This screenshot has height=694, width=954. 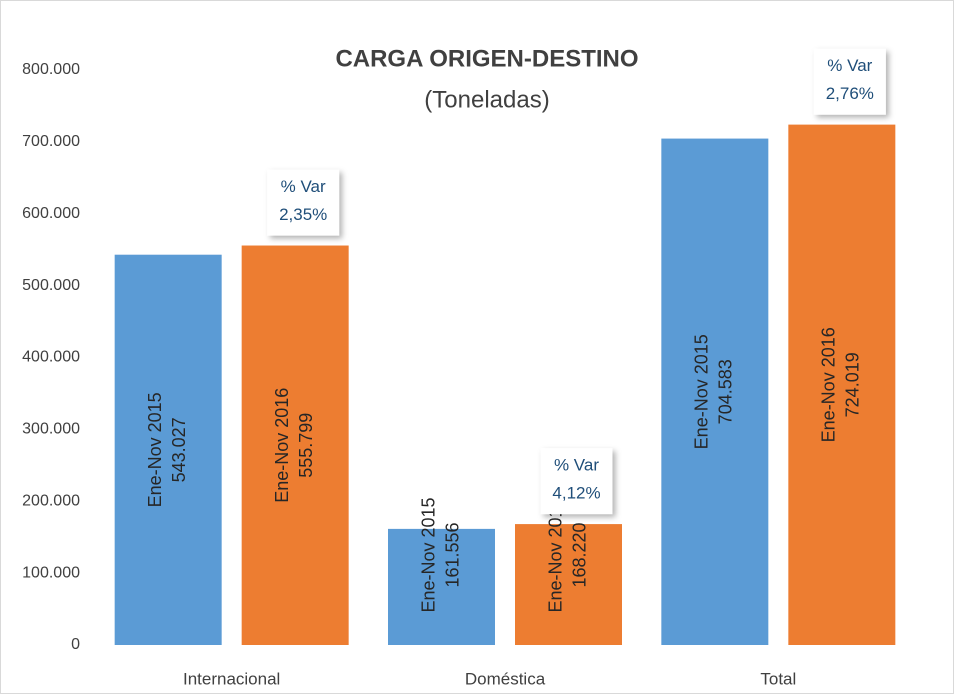 What do you see at coordinates (231, 678) in the screenshot?
I see `x-tick-label: Internacional` at bounding box center [231, 678].